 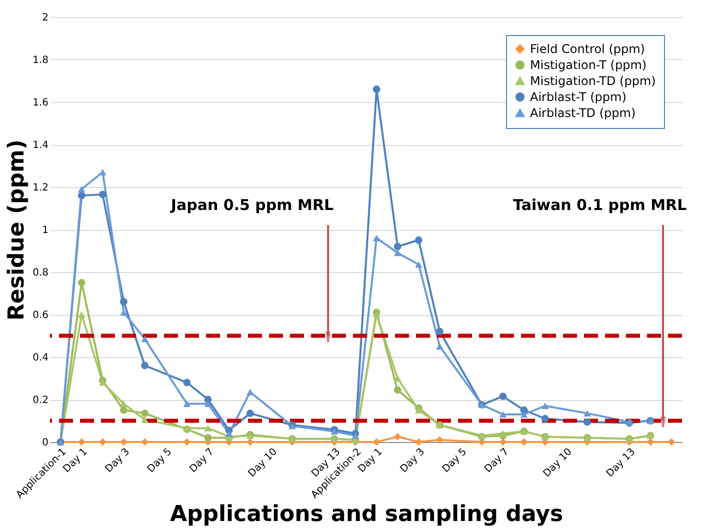 What do you see at coordinates (40, 188) in the screenshot?
I see `y-tick-label: 1.2` at bounding box center [40, 188].